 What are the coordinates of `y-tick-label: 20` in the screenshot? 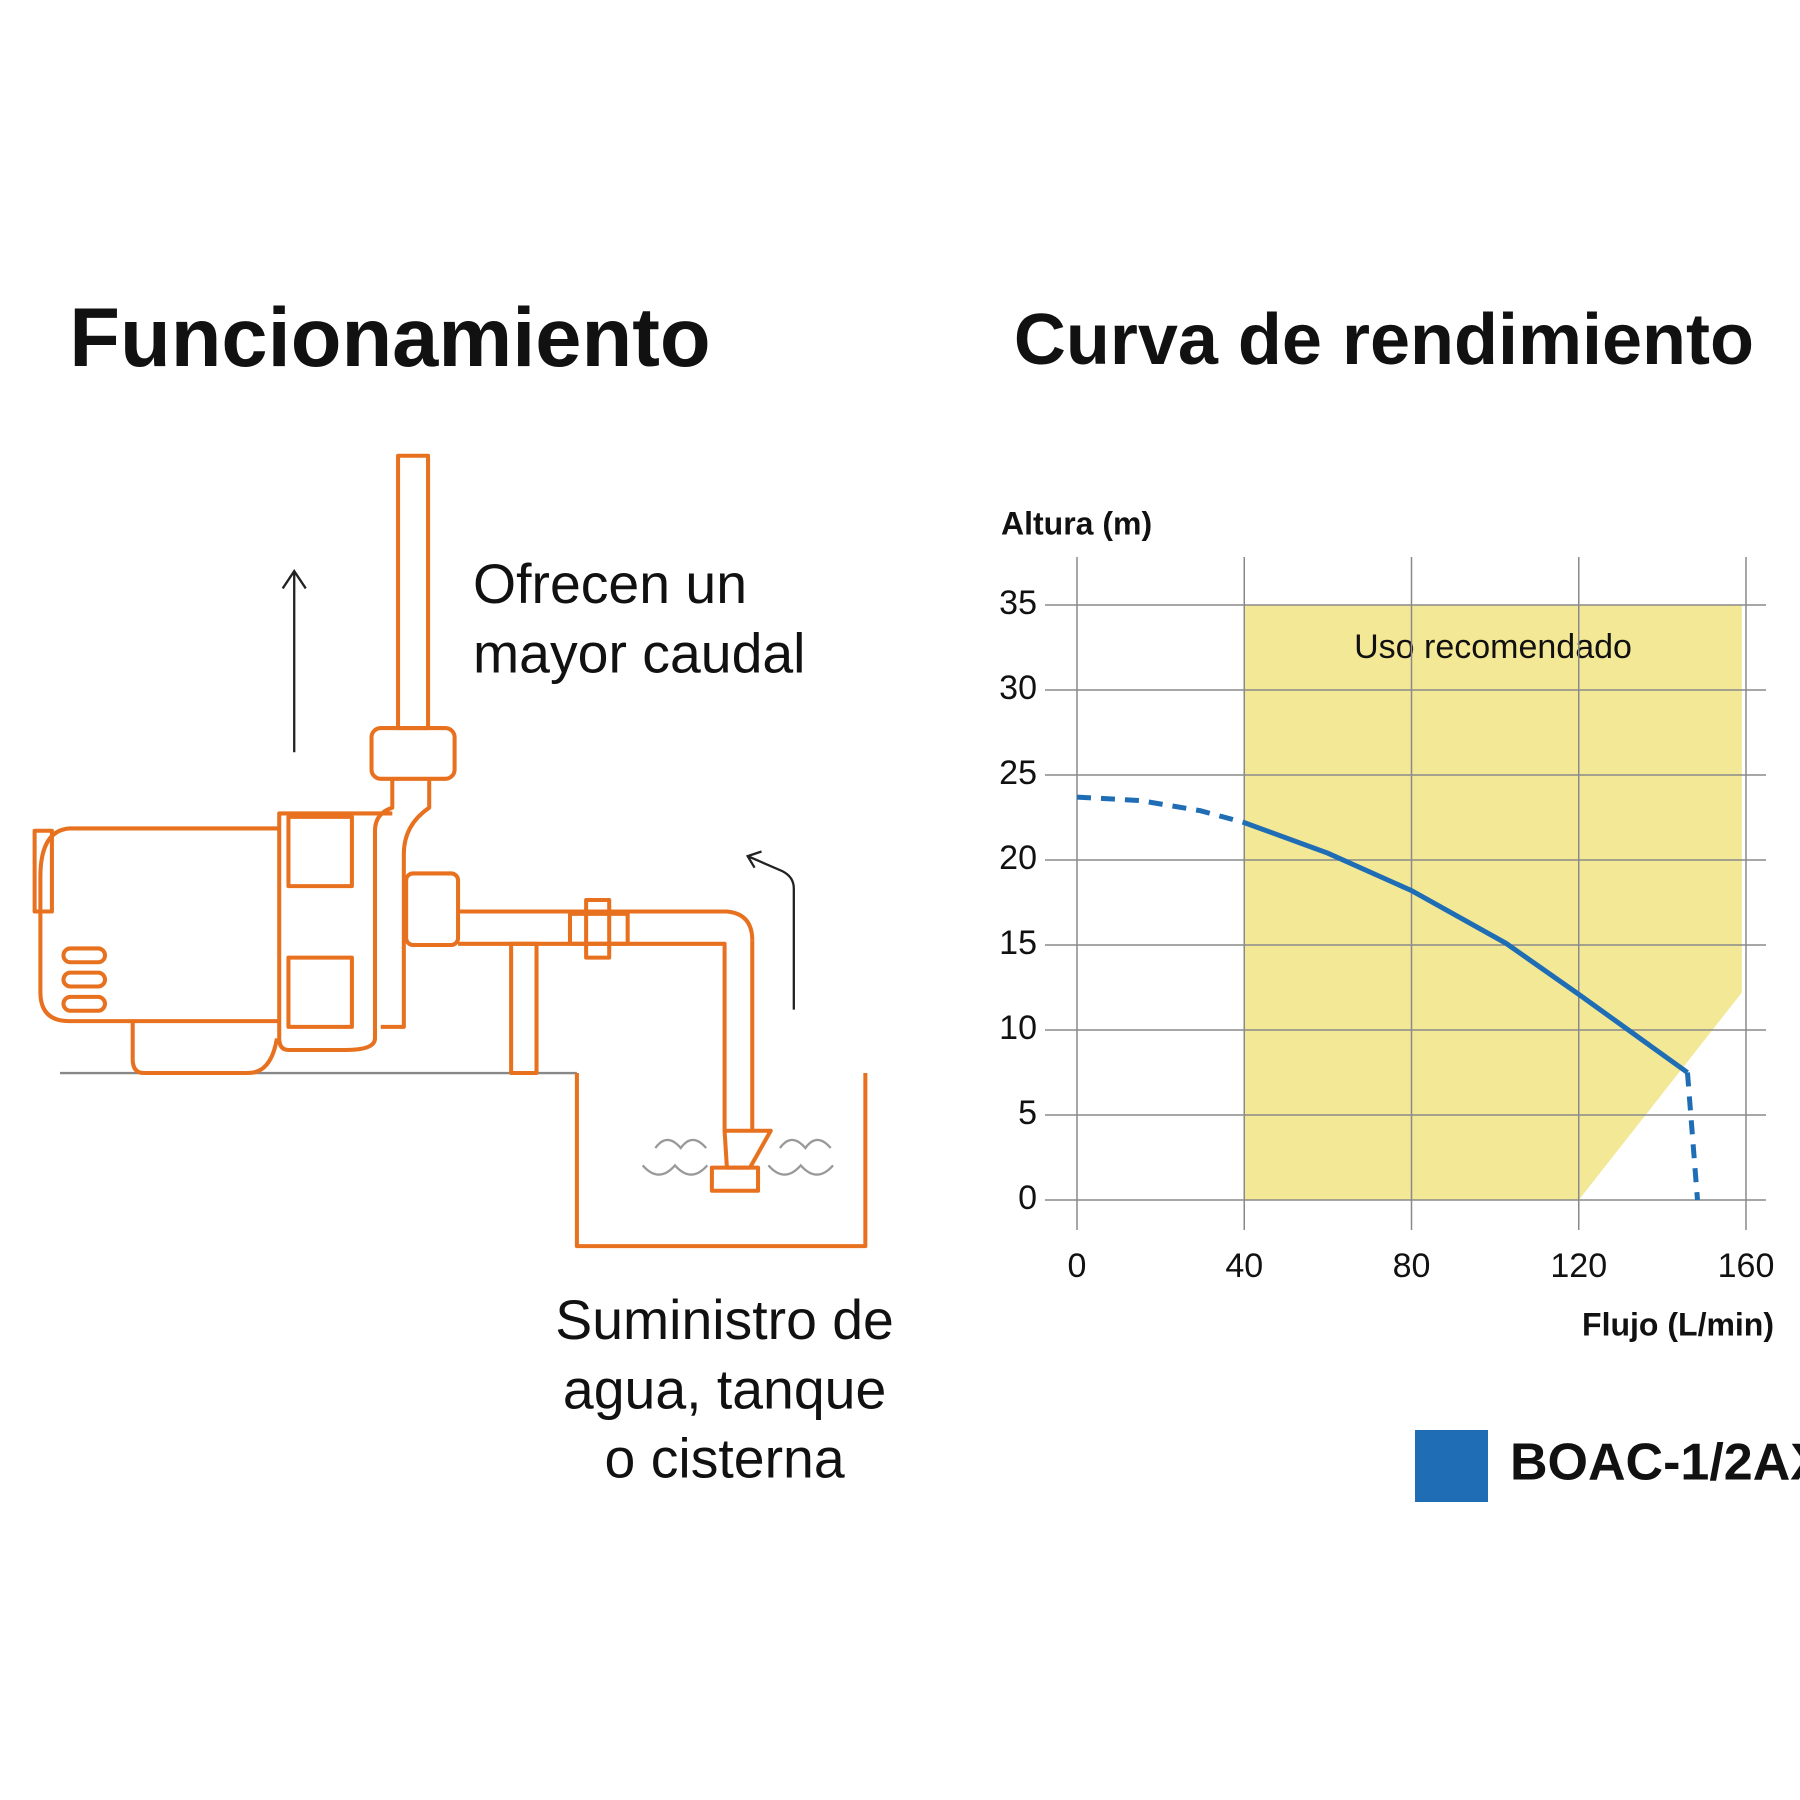 It's located at (1018, 858).